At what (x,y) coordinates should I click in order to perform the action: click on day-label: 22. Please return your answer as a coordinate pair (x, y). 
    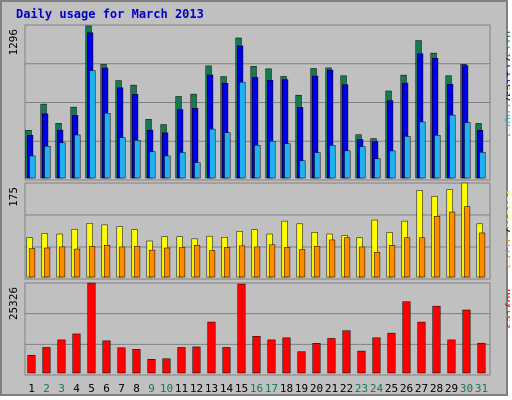
    Looking at the image, I should click on (346, 388).